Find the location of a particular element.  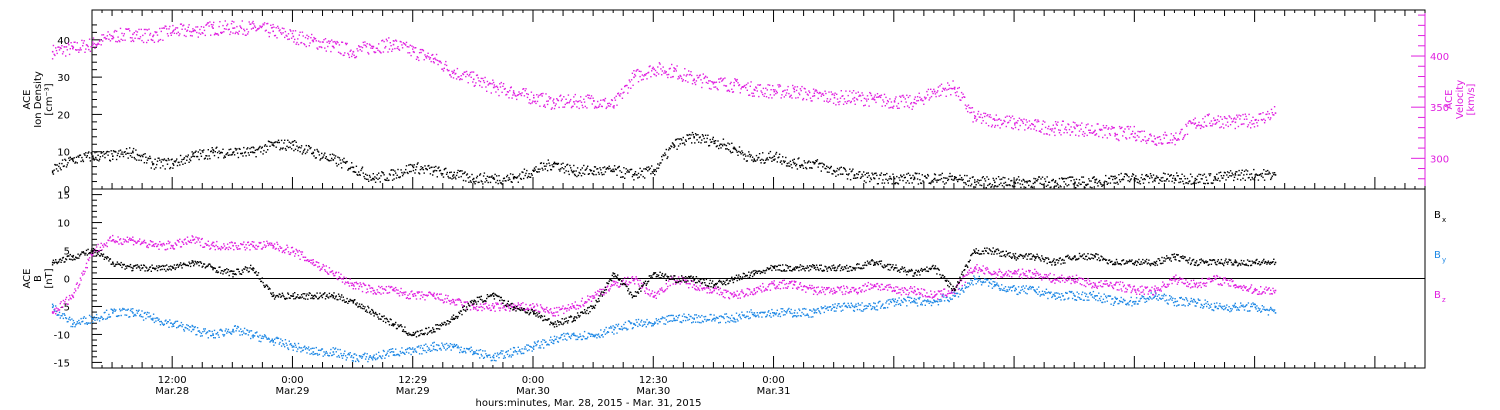

density-point-anchor is located at coordinates (954, 178).